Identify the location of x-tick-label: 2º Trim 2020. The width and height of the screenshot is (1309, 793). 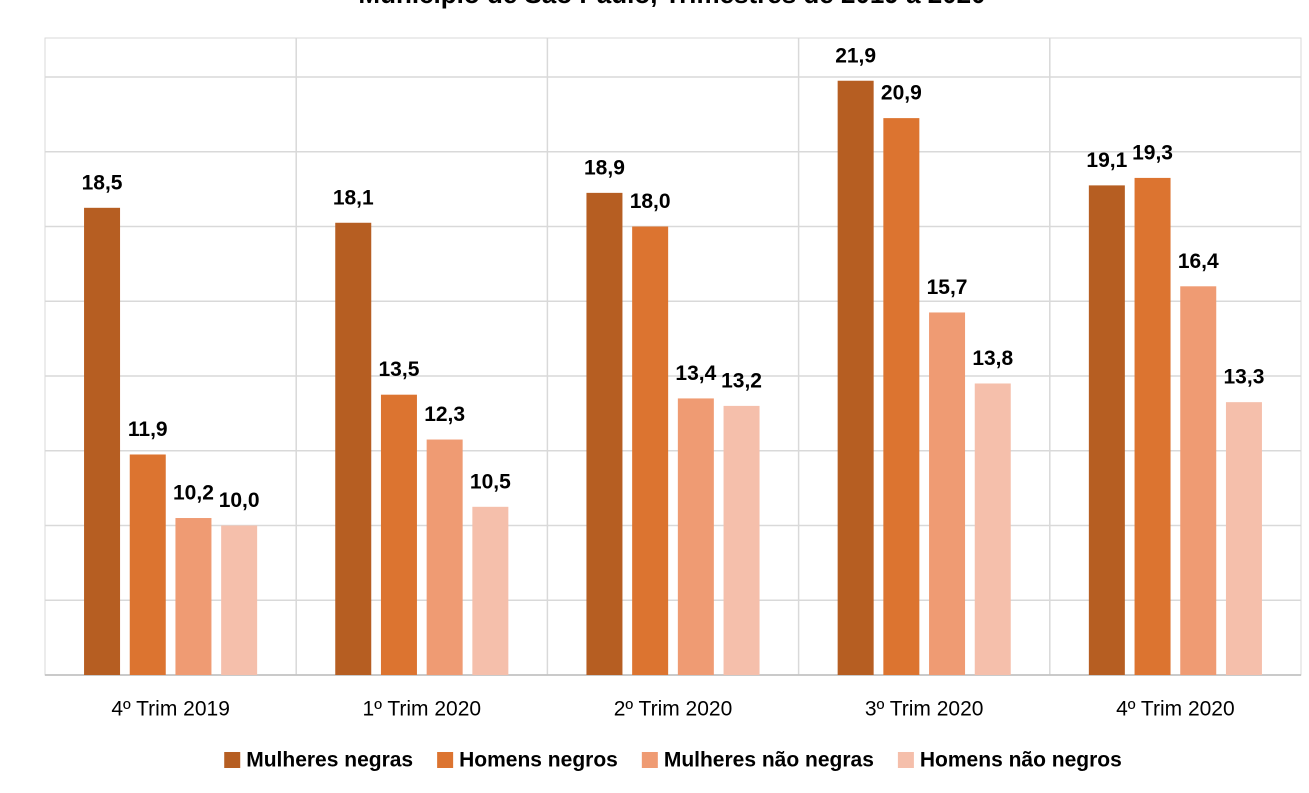
(673, 709).